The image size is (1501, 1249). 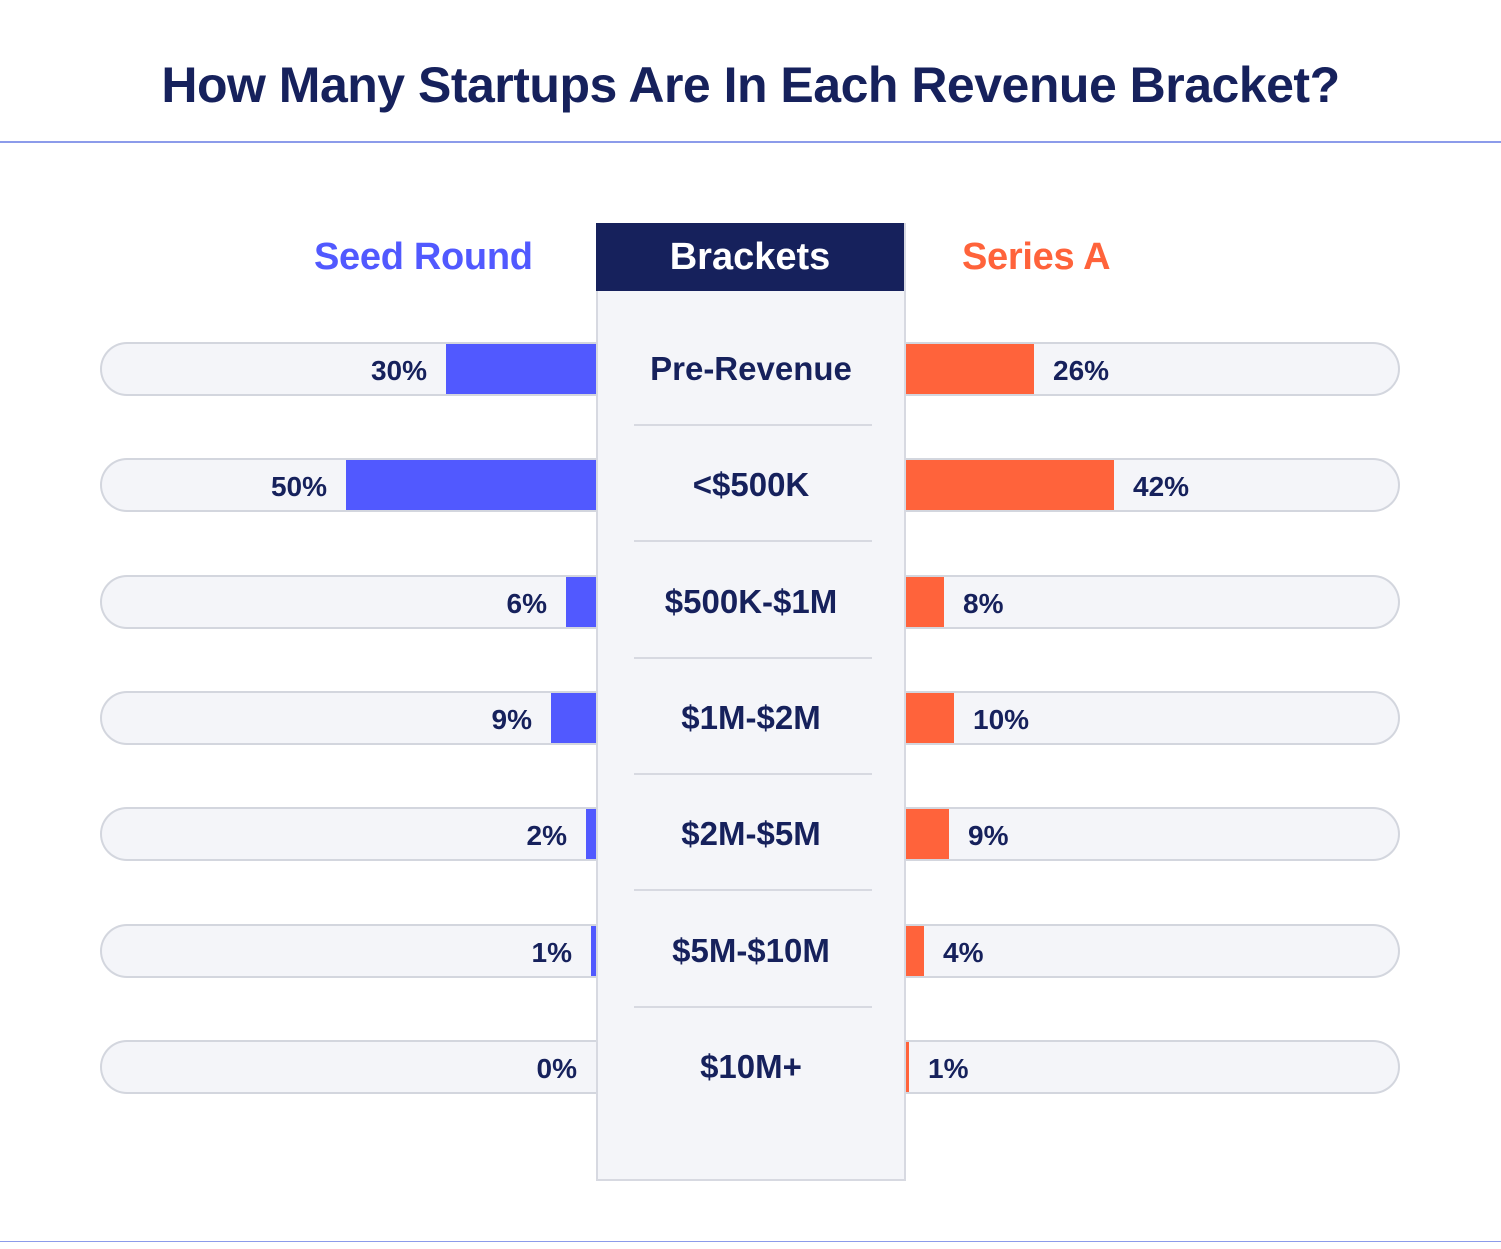 I want to click on seed-value-label: 50%, so click(x=298, y=487).